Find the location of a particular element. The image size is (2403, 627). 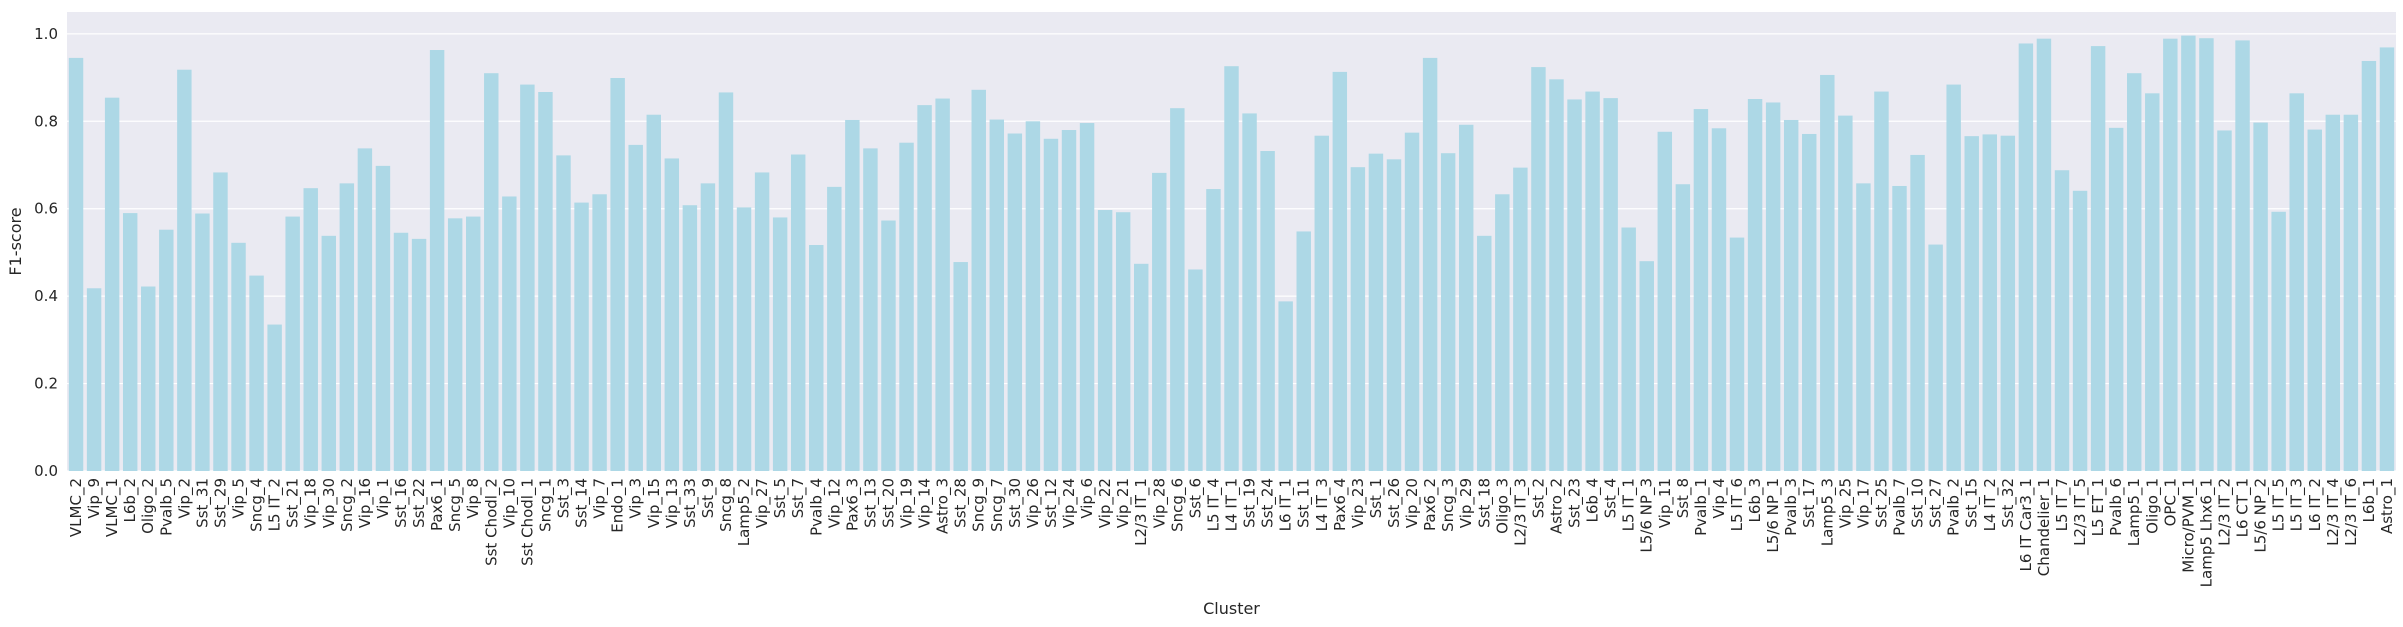

x-tick-label: Vip_4 is located at coordinates (1719, 498).